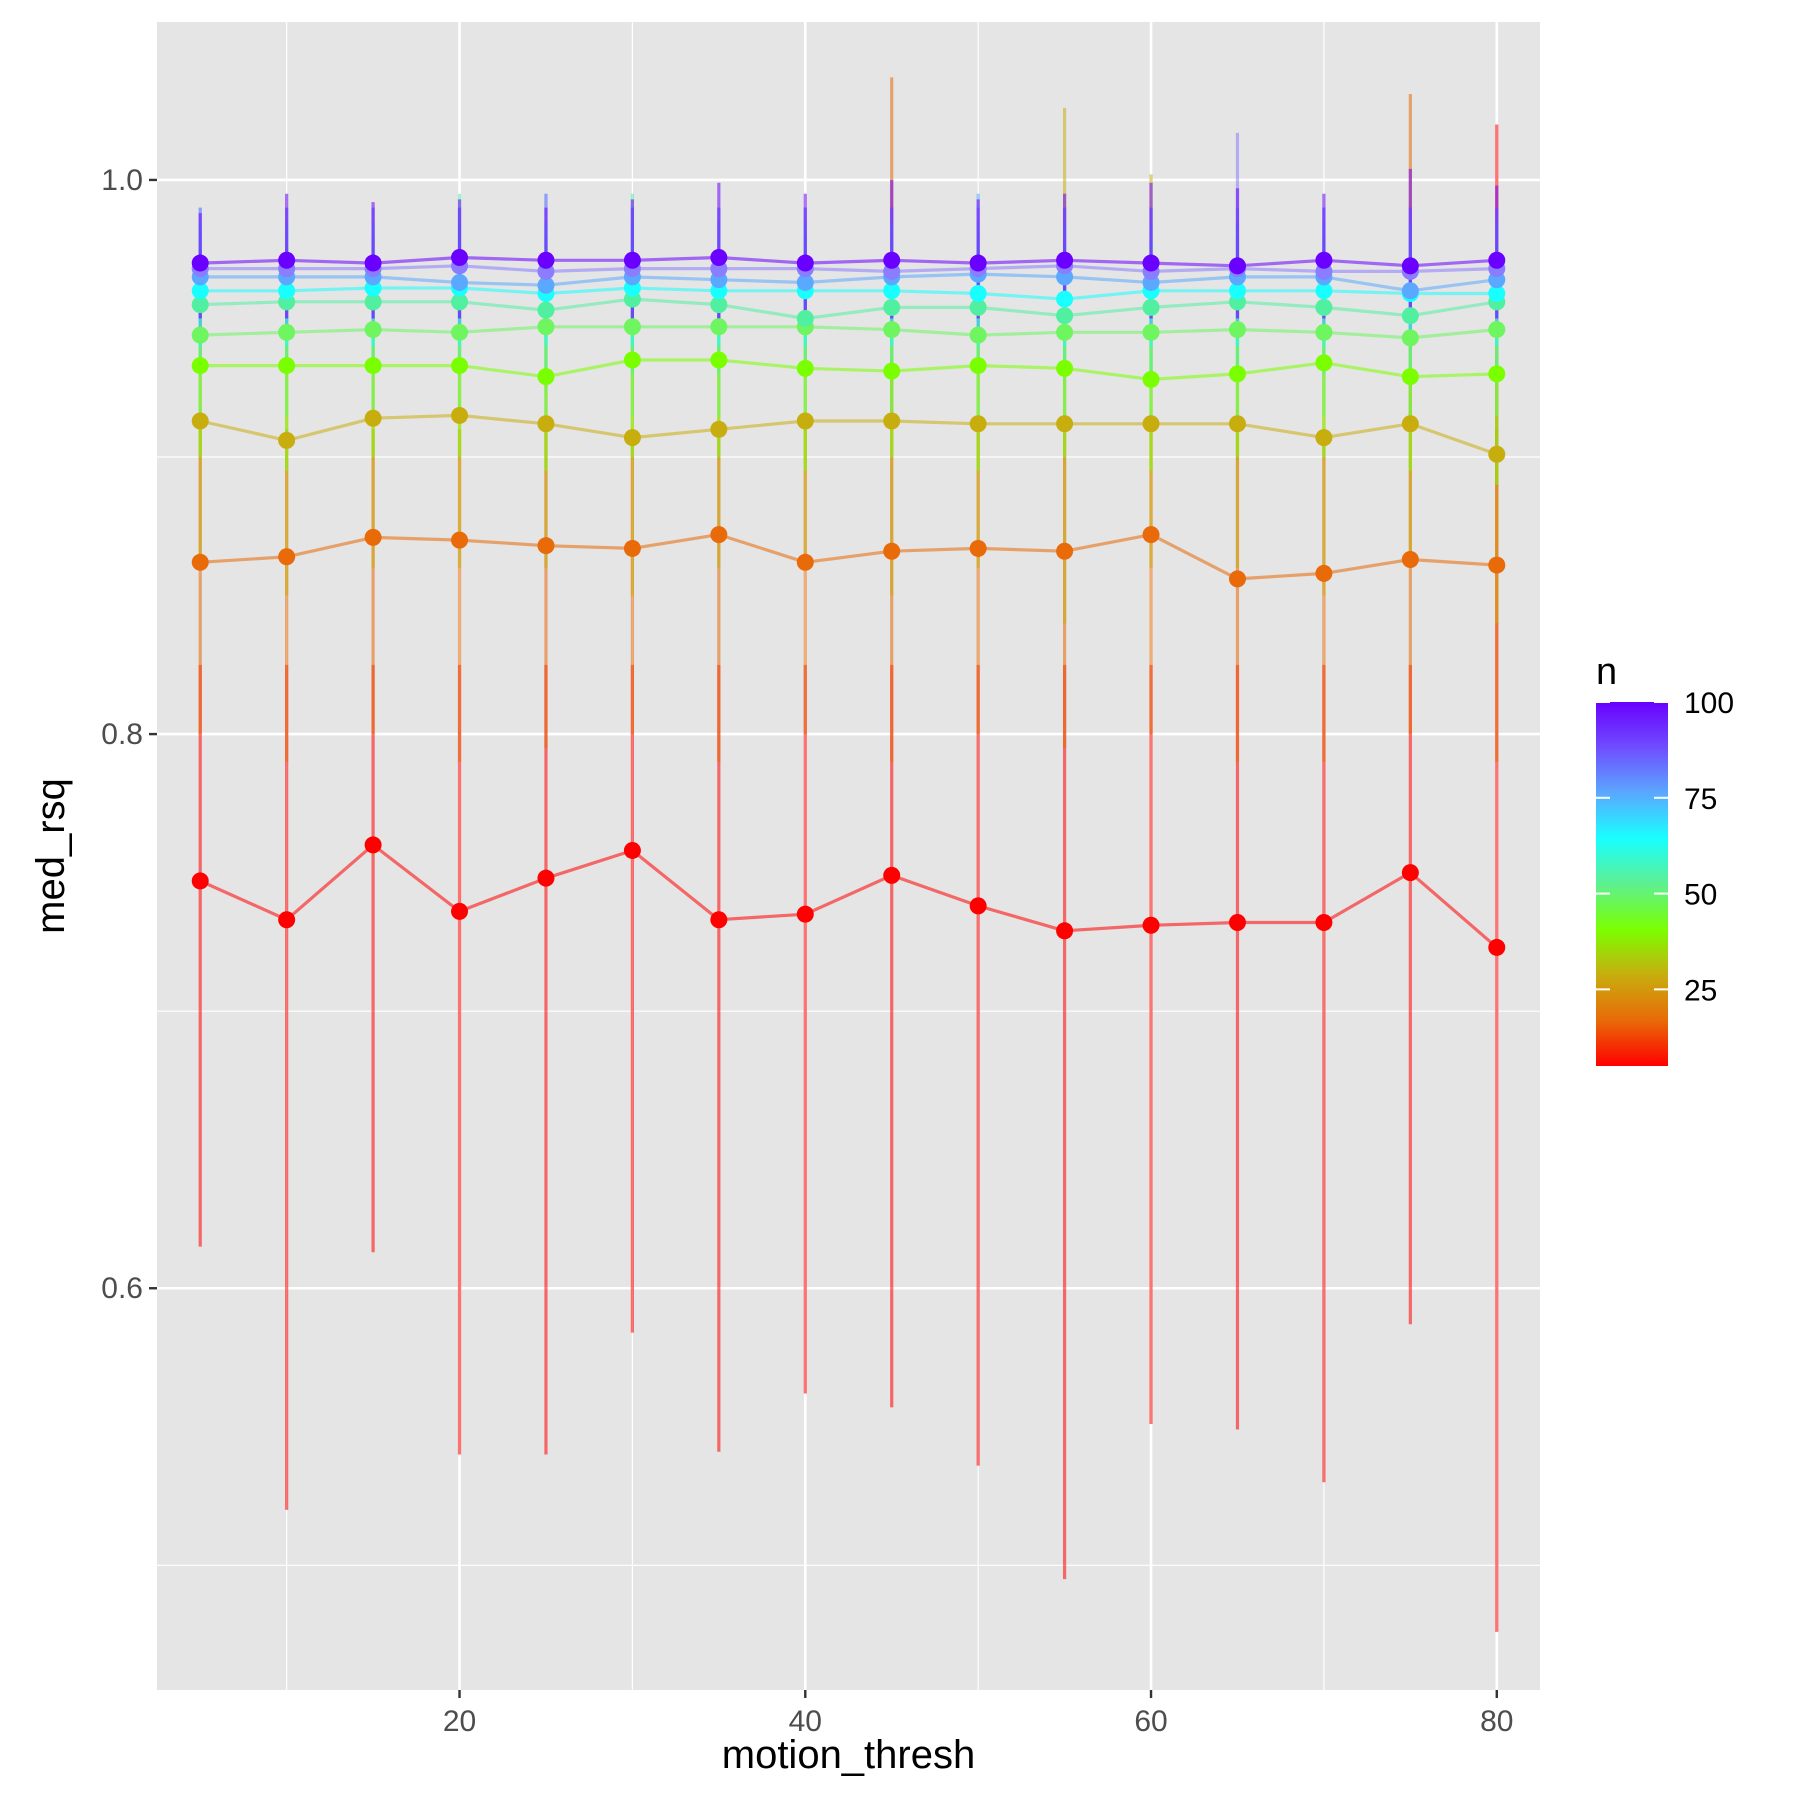 Image resolution: width=1800 pixels, height=1800 pixels. I want to click on y-tick-label: 0.8, so click(122, 734).